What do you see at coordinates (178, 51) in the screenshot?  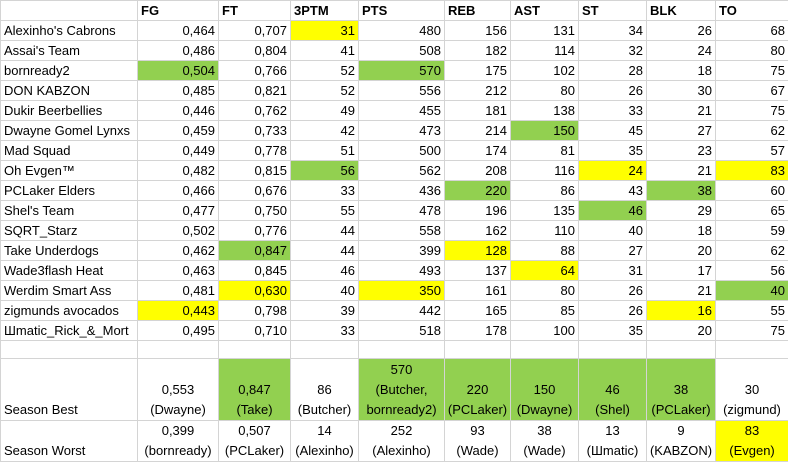 I see `stat-cell: 0,486` at bounding box center [178, 51].